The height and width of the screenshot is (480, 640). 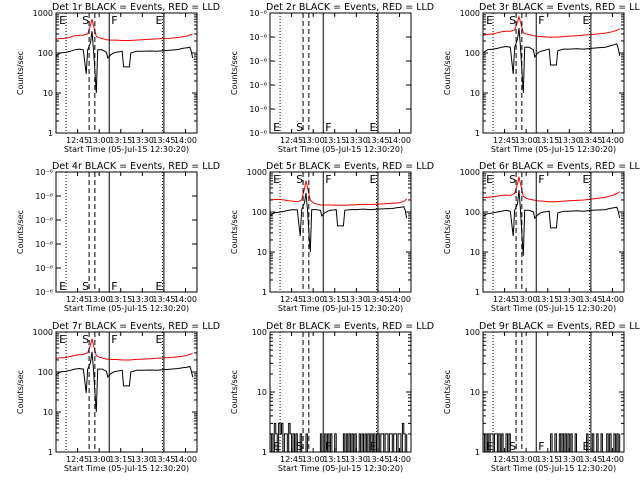 I want to click on chart-title: Det 9r BLACK = Events, RED = LLD, so click(x=559, y=326).